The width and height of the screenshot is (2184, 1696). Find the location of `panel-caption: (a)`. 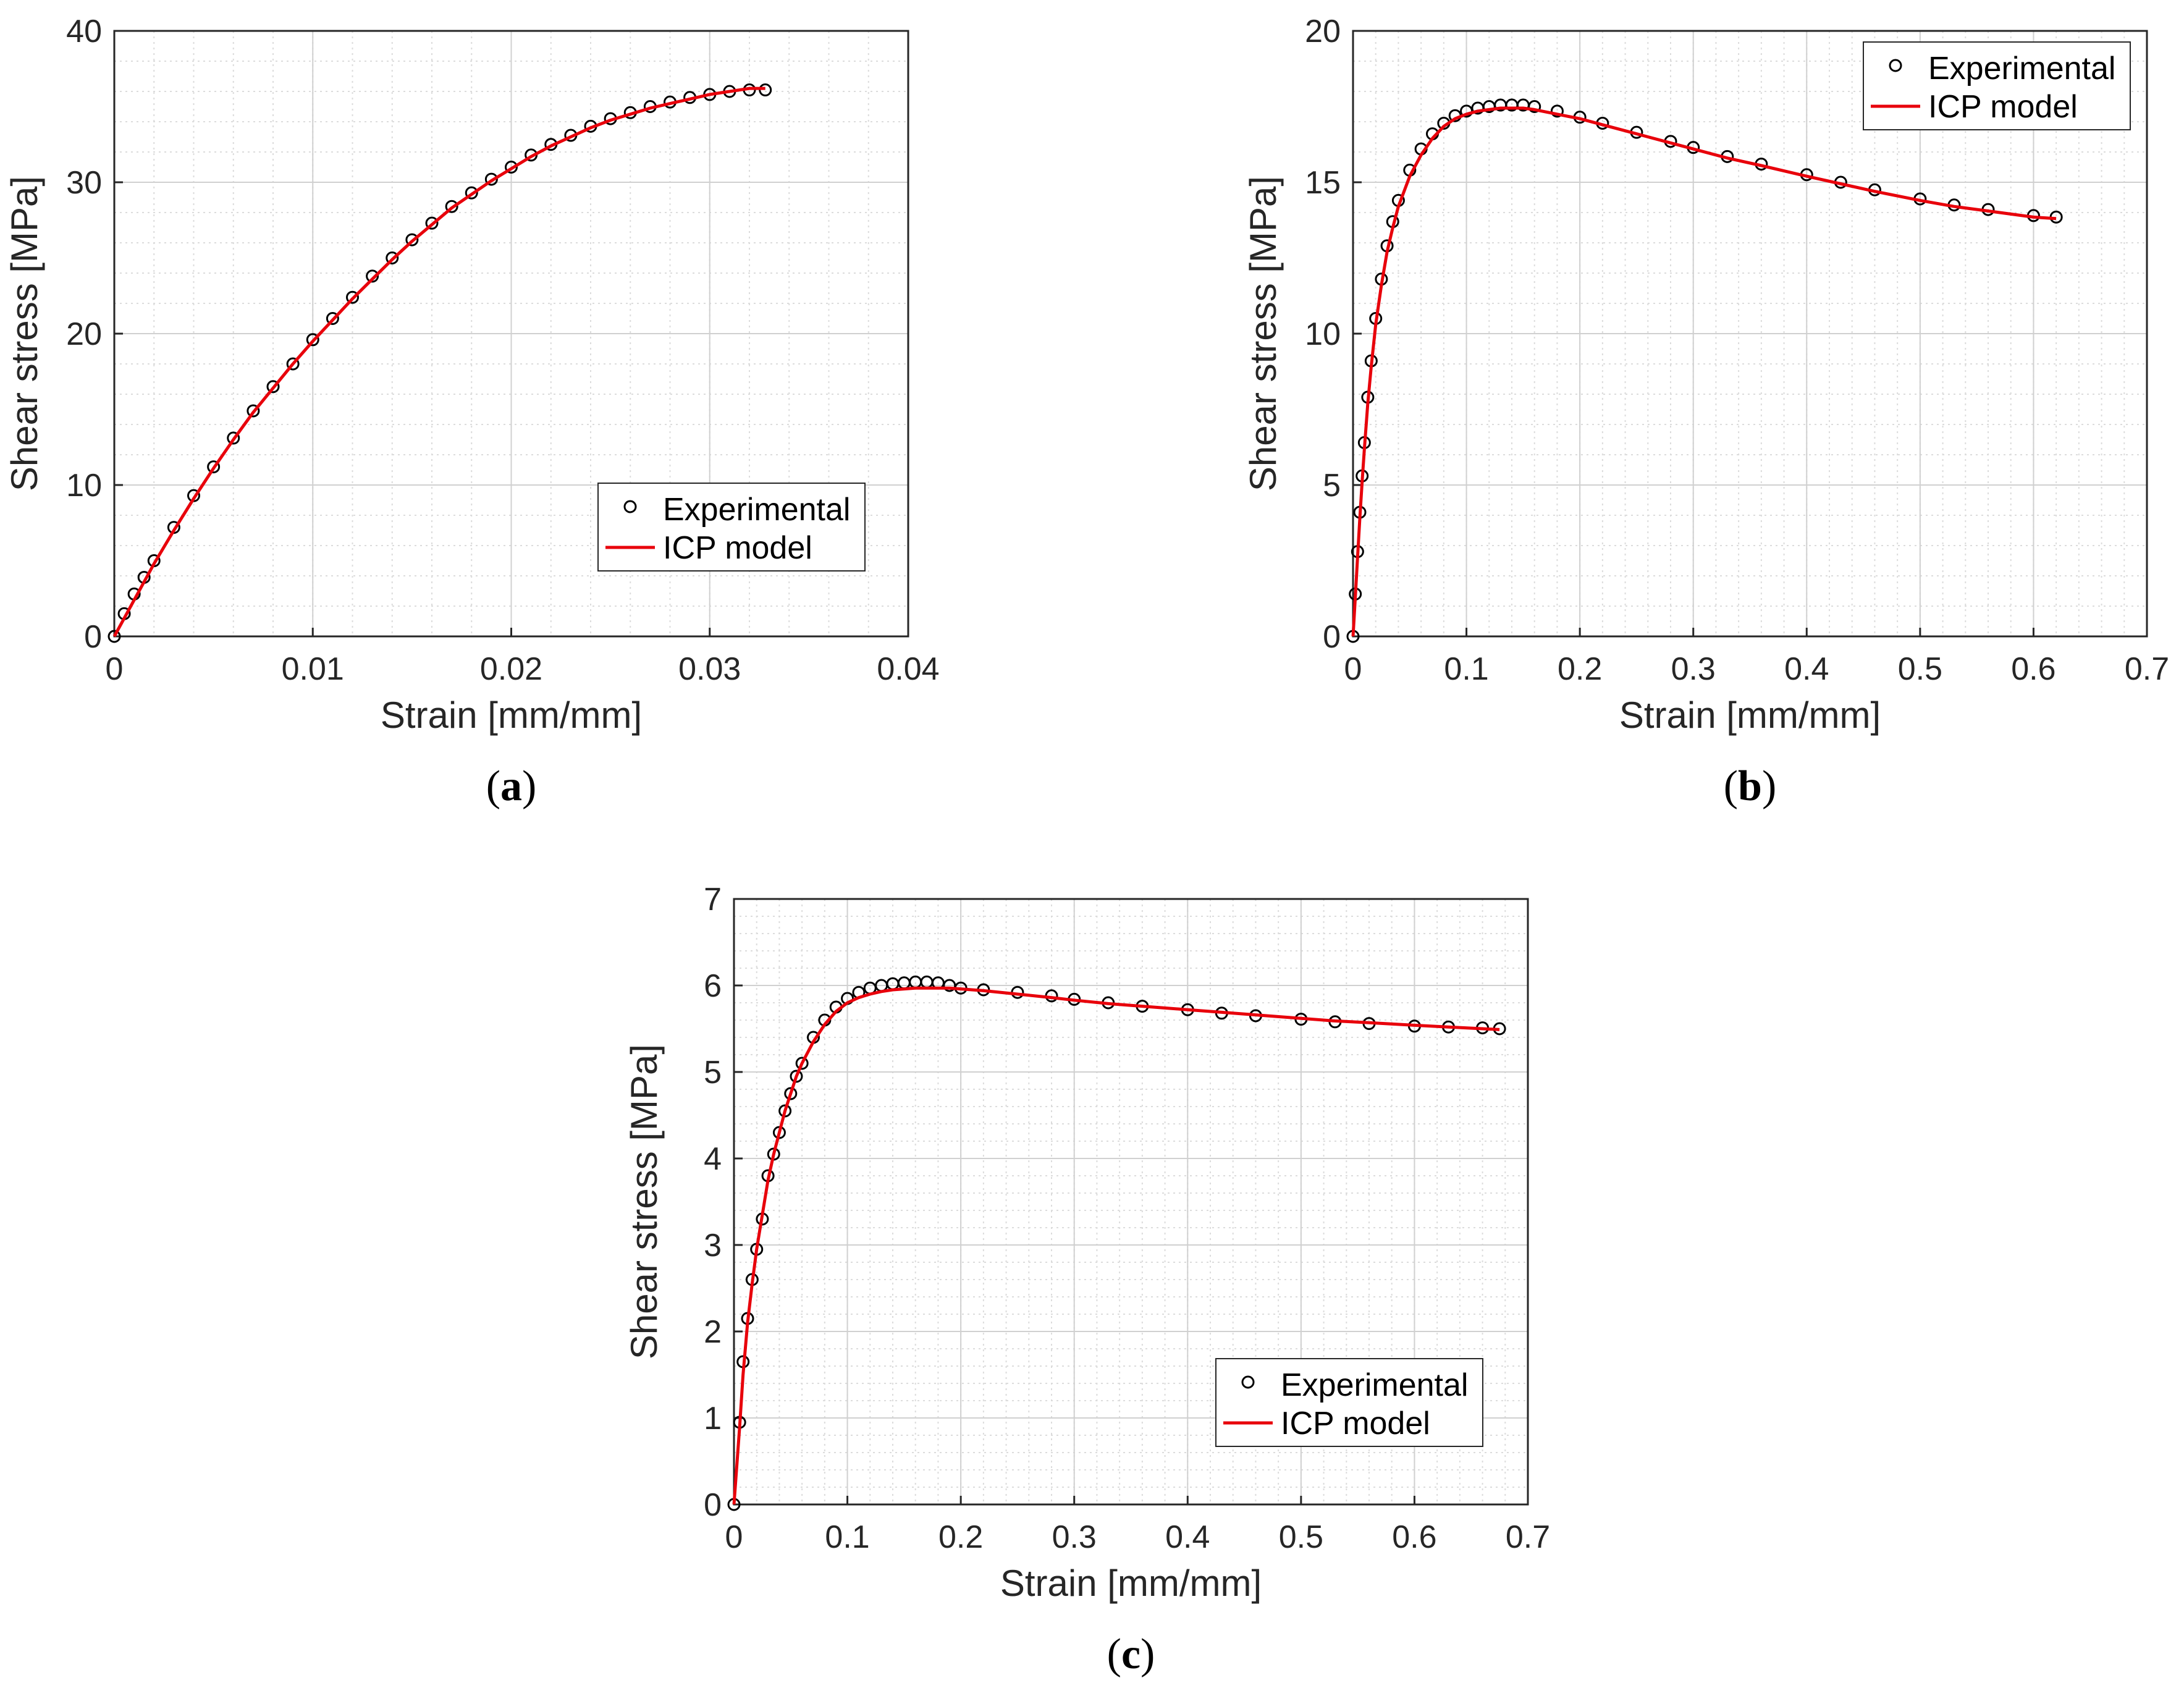

panel-caption: (a) is located at coordinates (511, 786).